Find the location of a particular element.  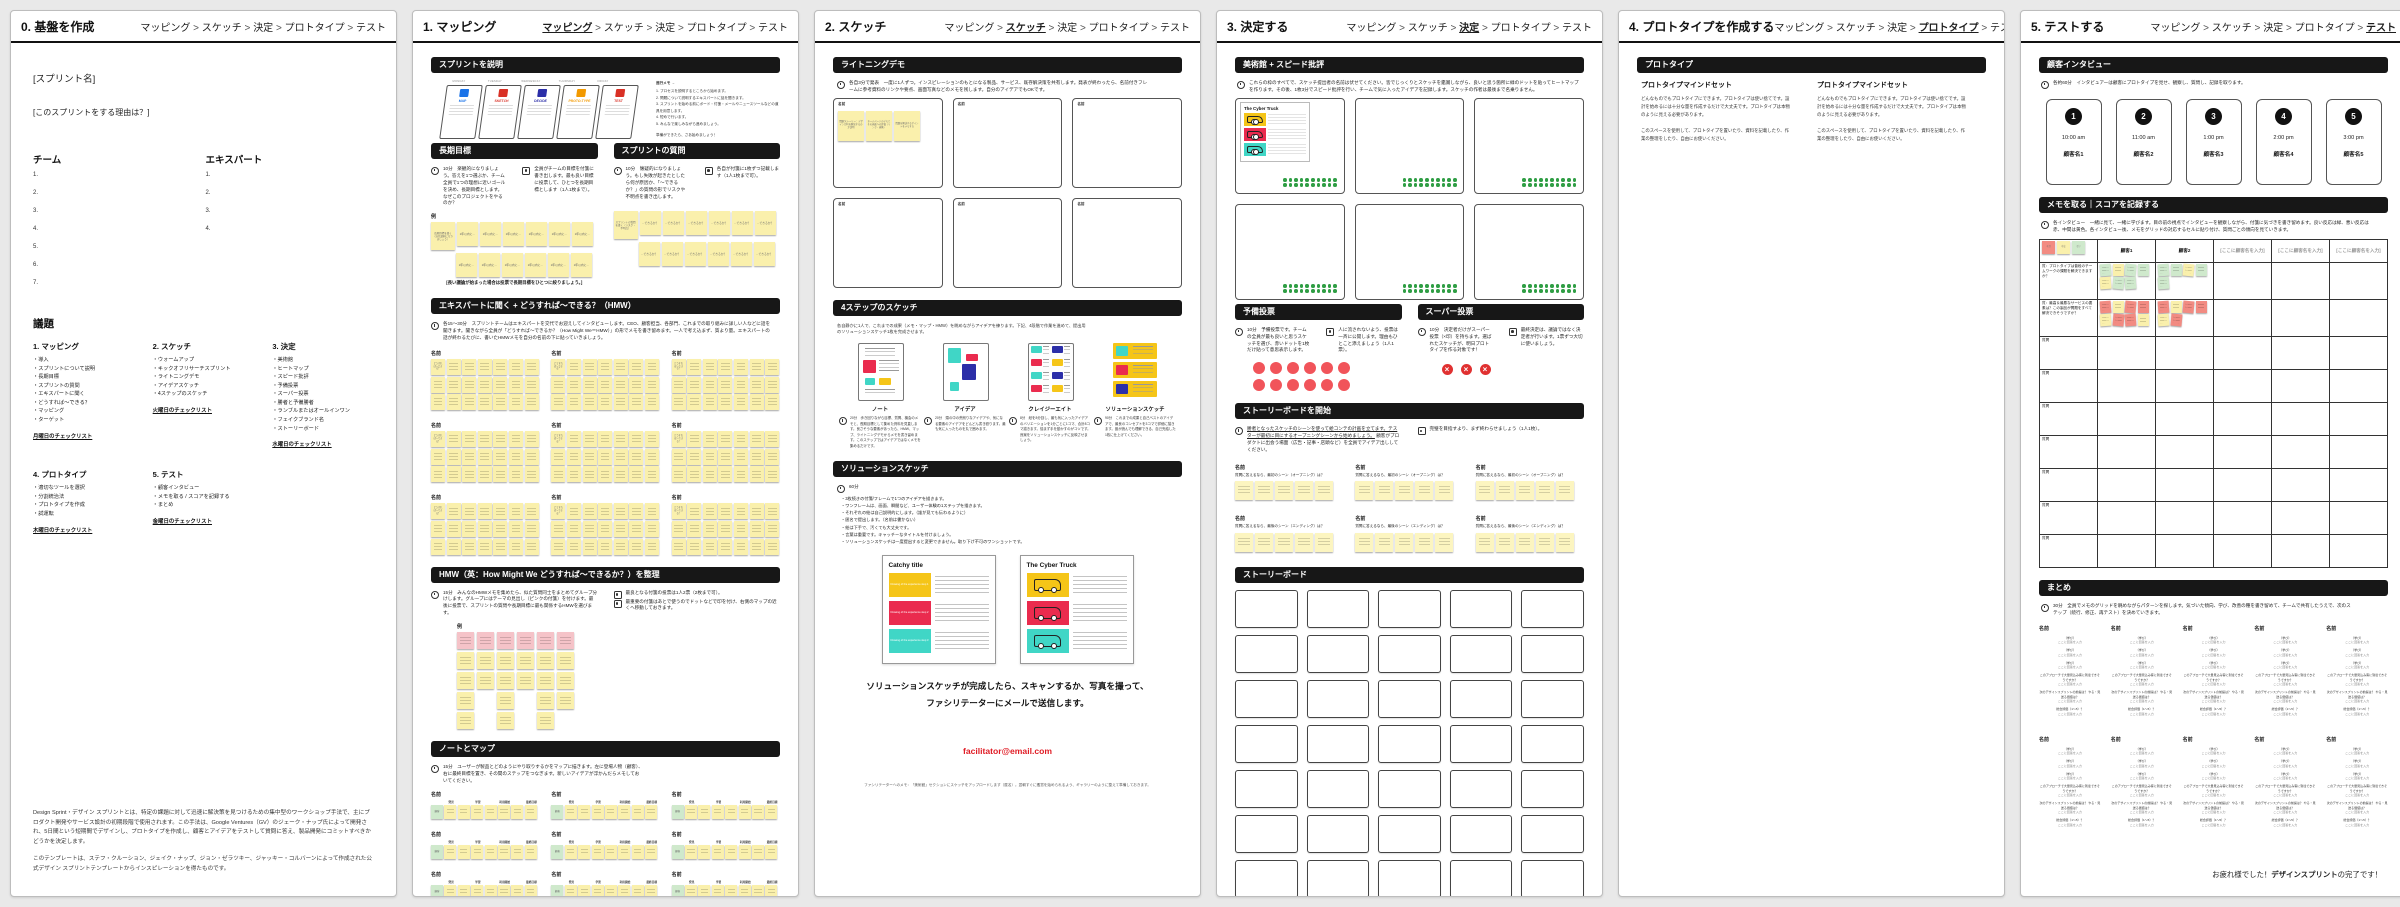

sticky-note: ポジ is located at coordinates (2078, 247).